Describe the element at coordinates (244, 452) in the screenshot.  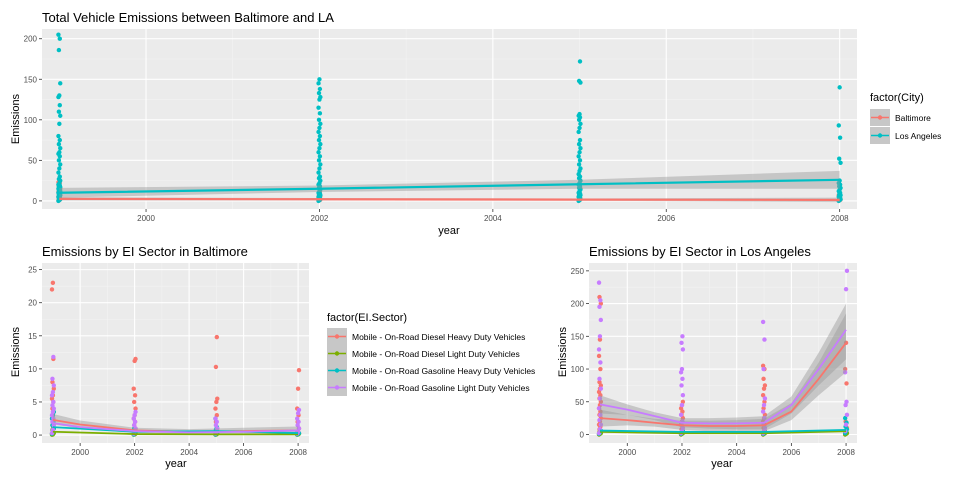
I see `x-tick-label: 2006` at that location.